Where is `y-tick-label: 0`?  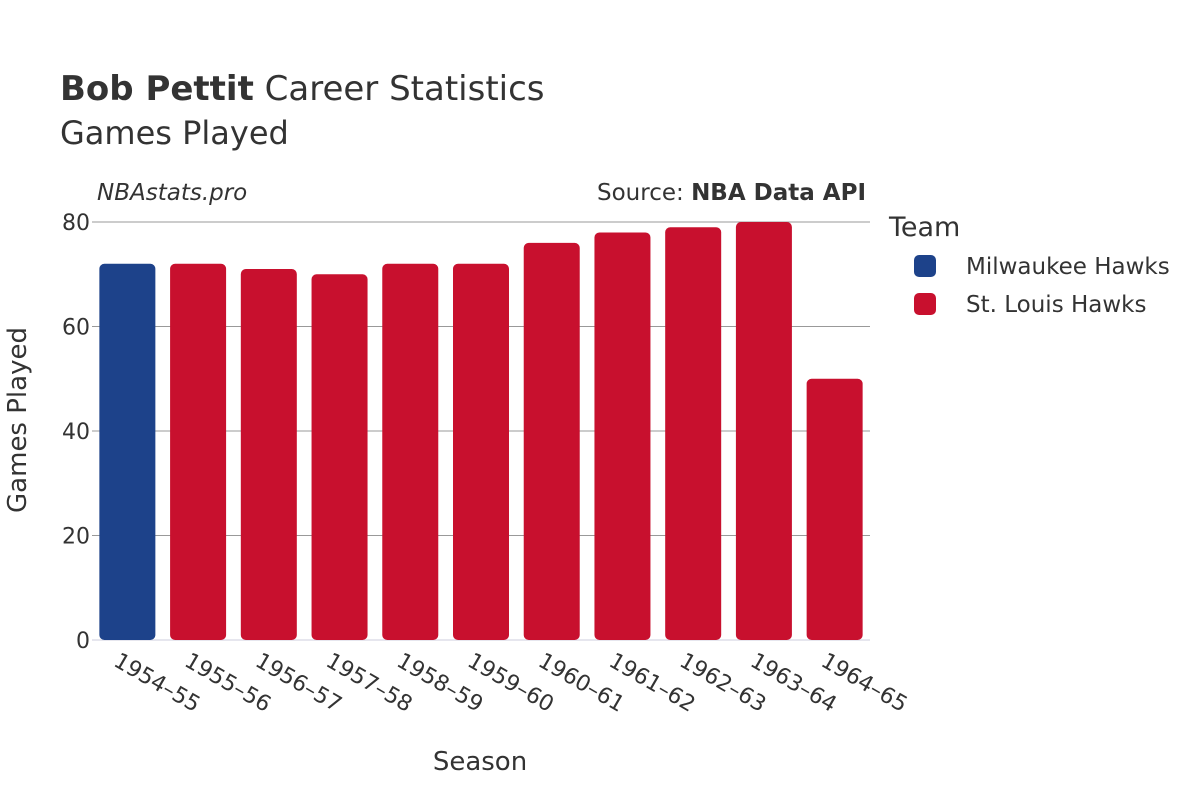
y-tick-label: 0 is located at coordinates (83, 641).